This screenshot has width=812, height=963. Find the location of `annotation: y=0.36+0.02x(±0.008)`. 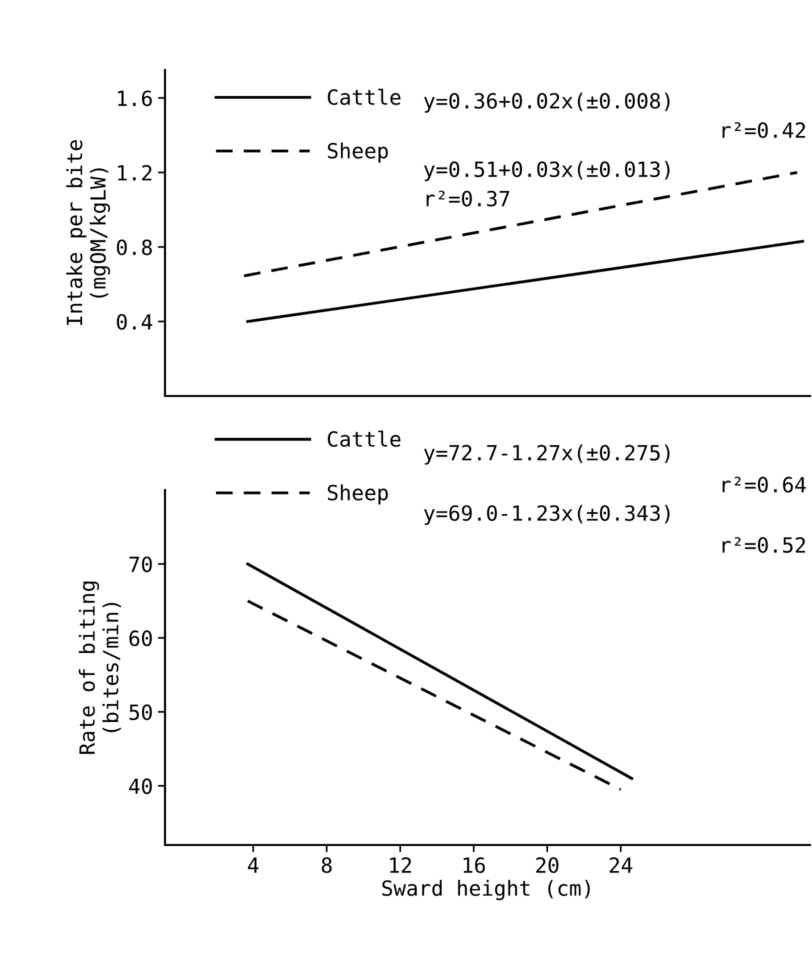

annotation: y=0.36+0.02x(±0.008) is located at coordinates (547, 102).